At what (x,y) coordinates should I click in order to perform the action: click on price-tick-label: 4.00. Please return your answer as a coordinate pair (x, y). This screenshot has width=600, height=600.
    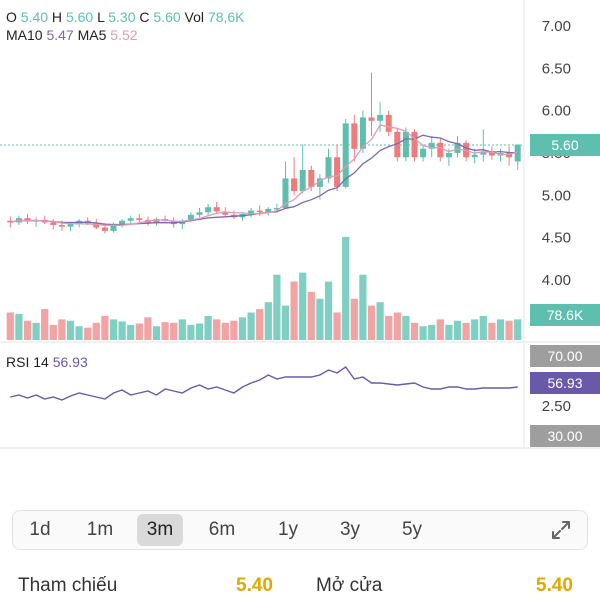
    Looking at the image, I should click on (556, 280).